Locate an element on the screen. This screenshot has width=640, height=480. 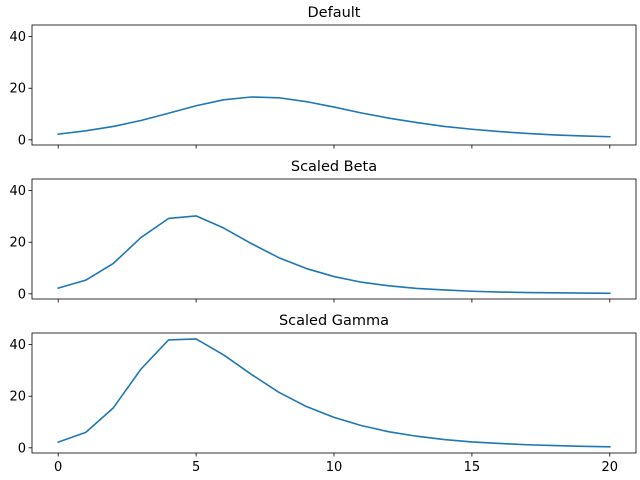
subplot-title: Scaled Gamma is located at coordinates (334, 321).